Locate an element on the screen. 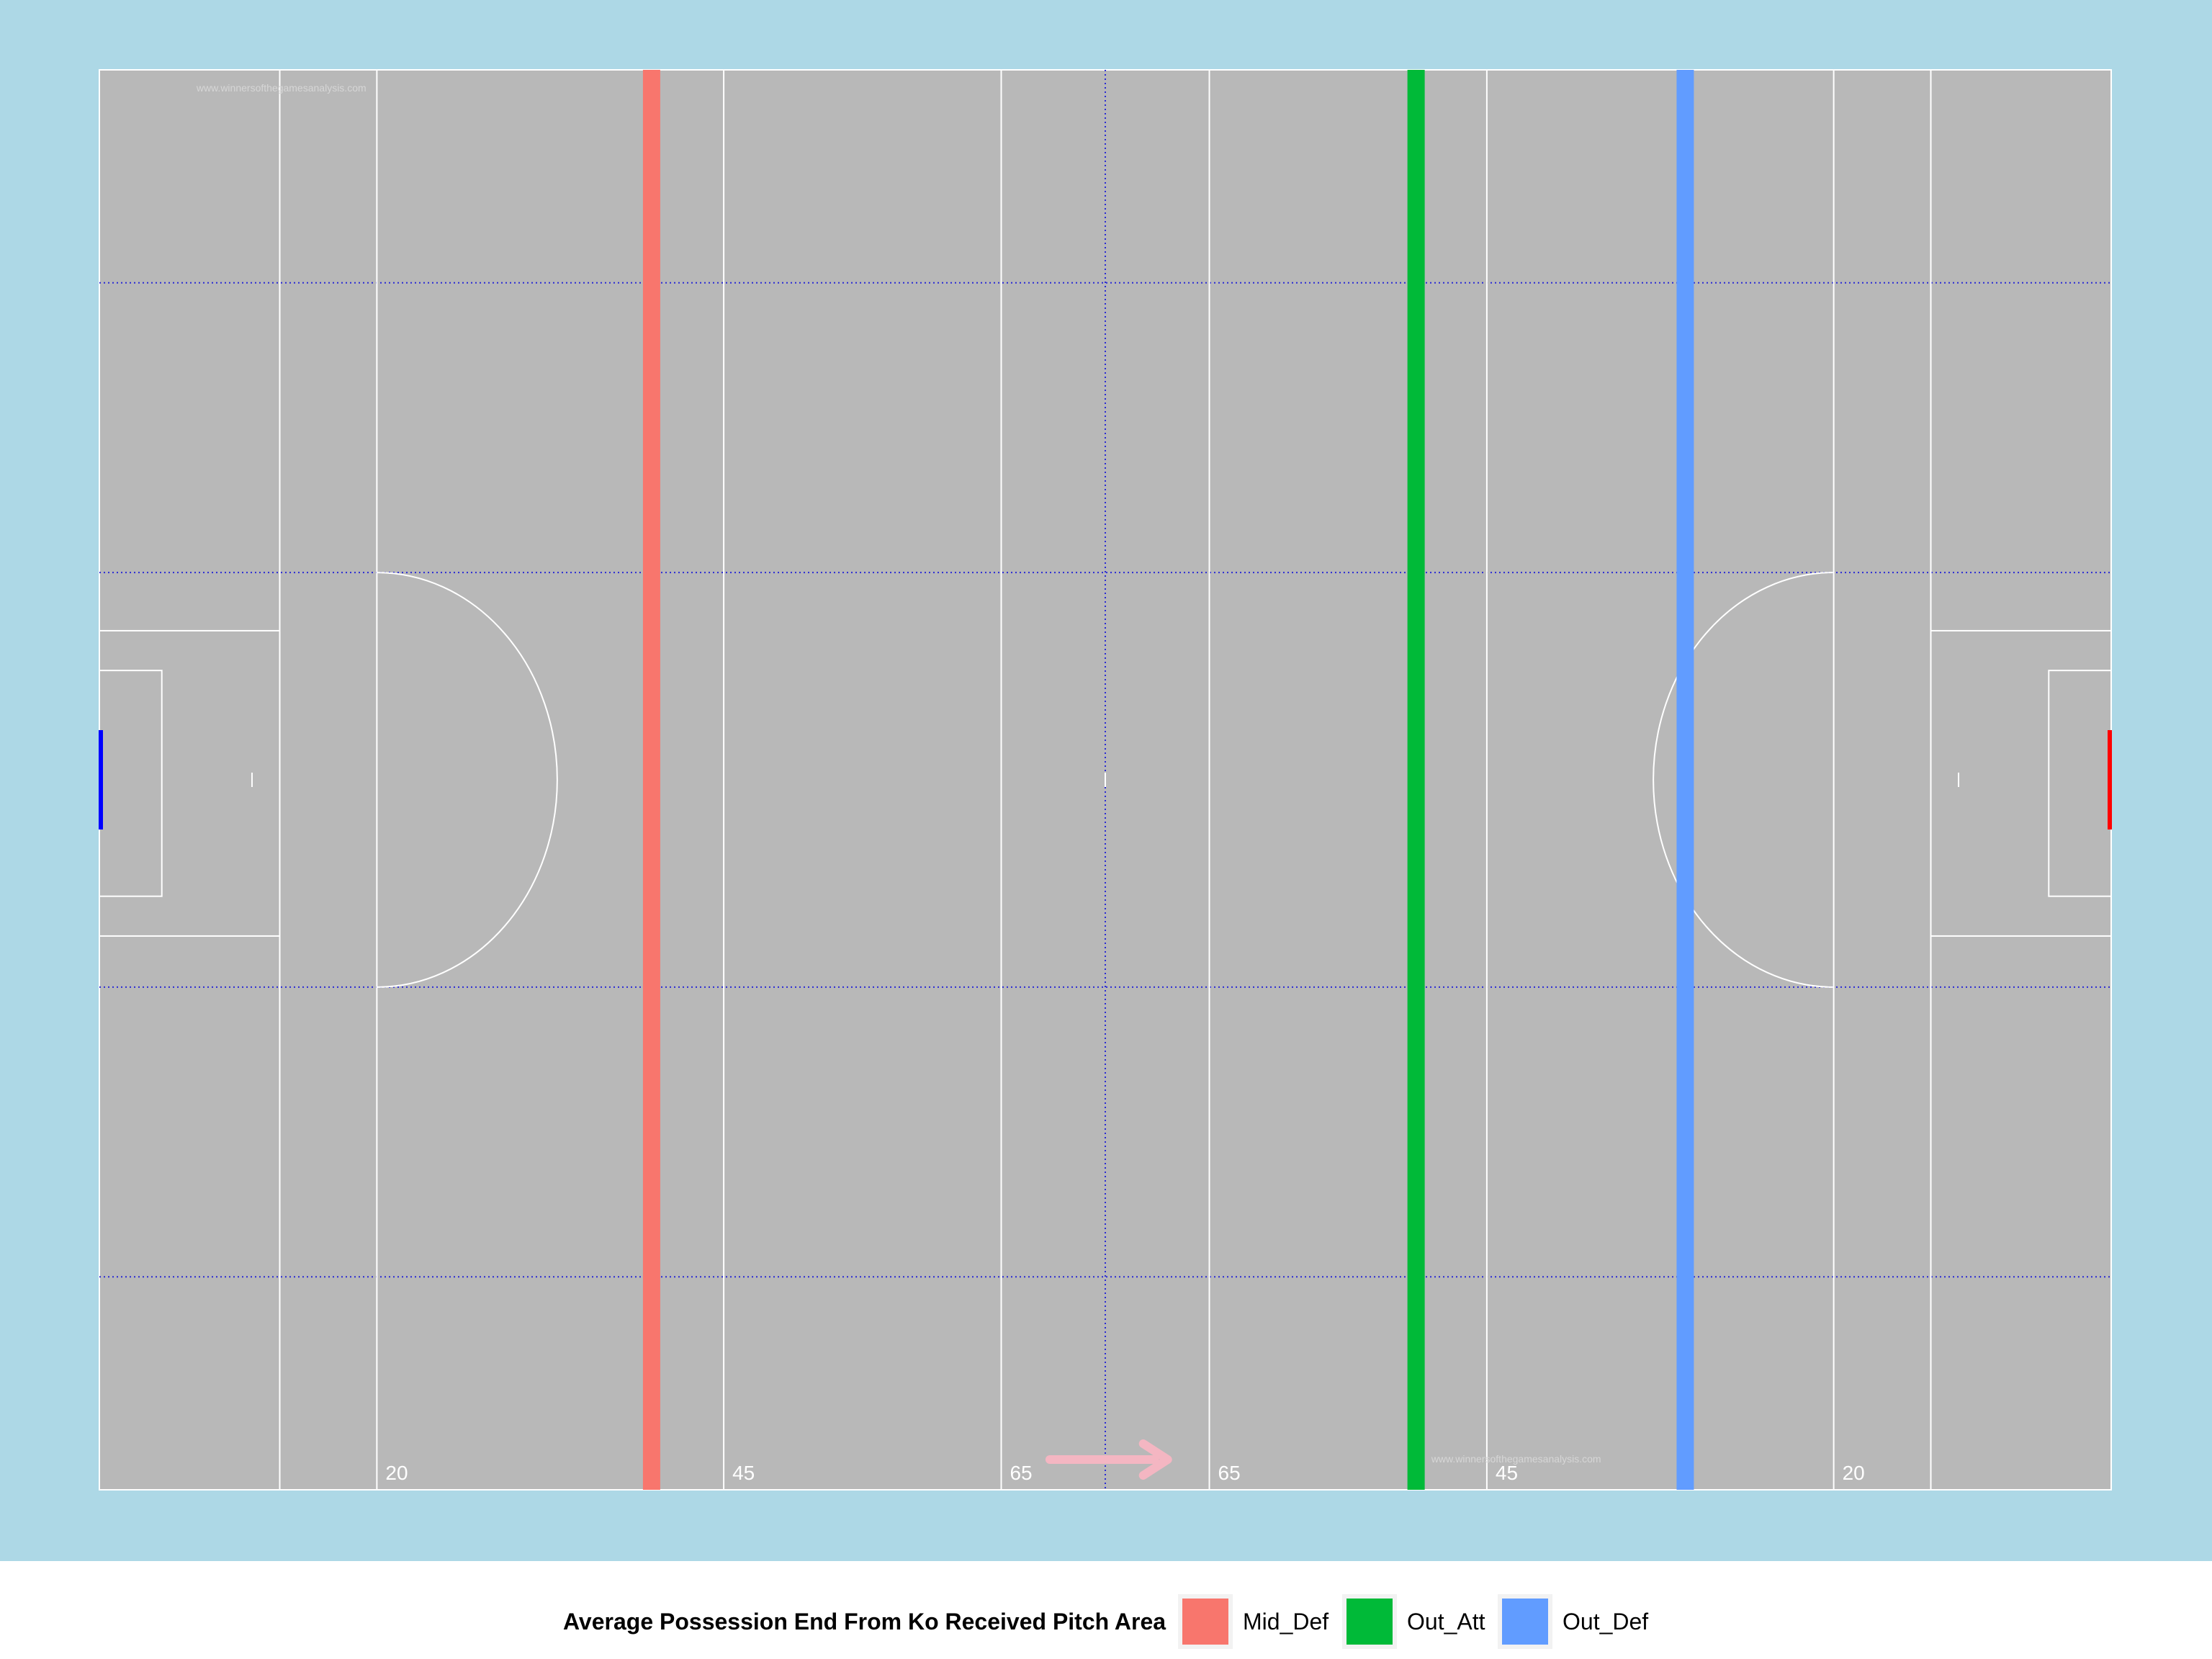  distance-labels: 20 45 65 65 45 20 is located at coordinates (1125, 1473).